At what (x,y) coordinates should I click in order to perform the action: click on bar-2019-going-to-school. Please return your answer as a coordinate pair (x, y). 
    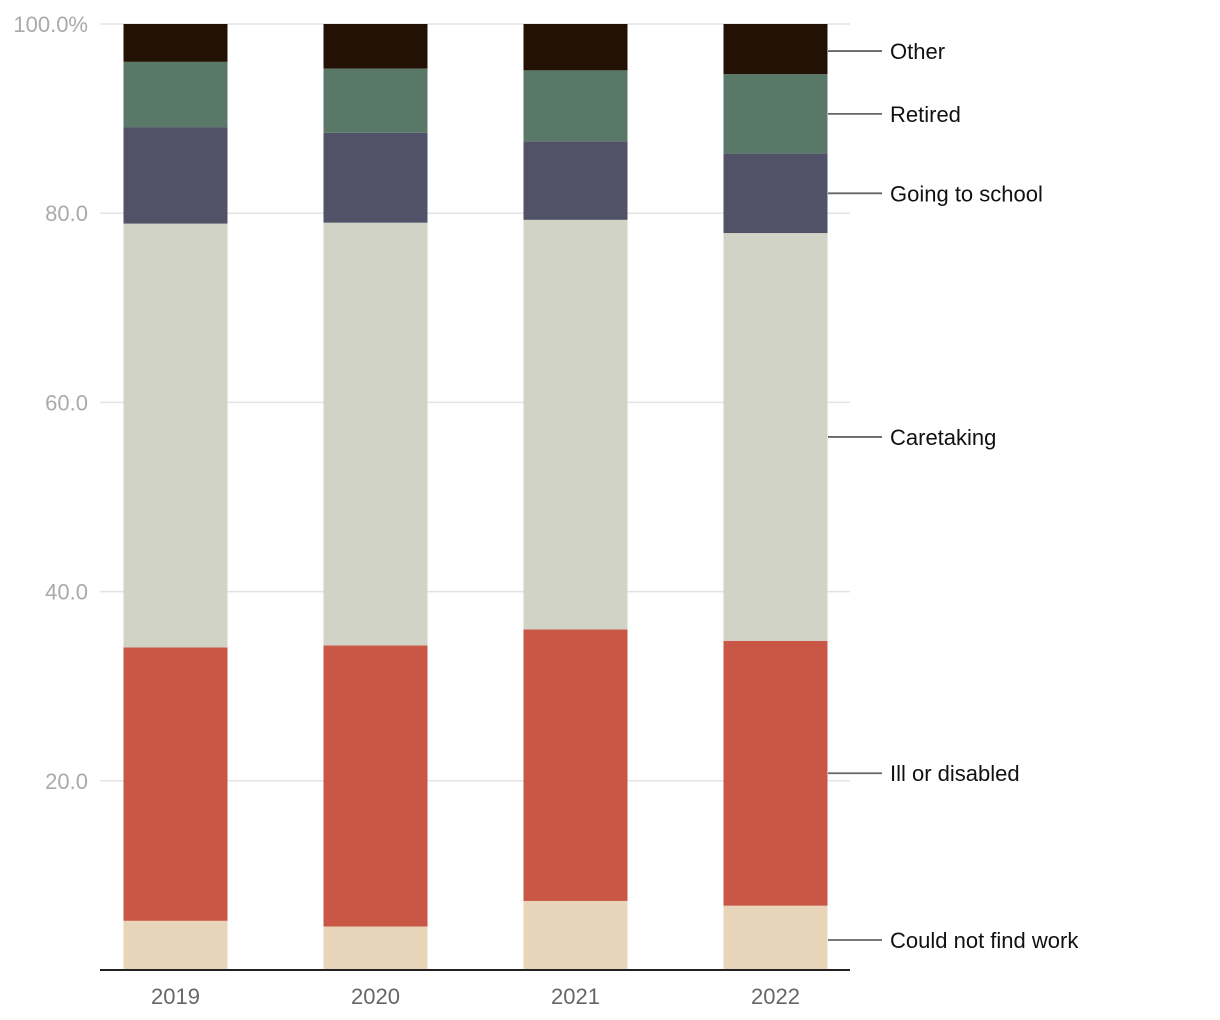
    Looking at the image, I should click on (175, 175).